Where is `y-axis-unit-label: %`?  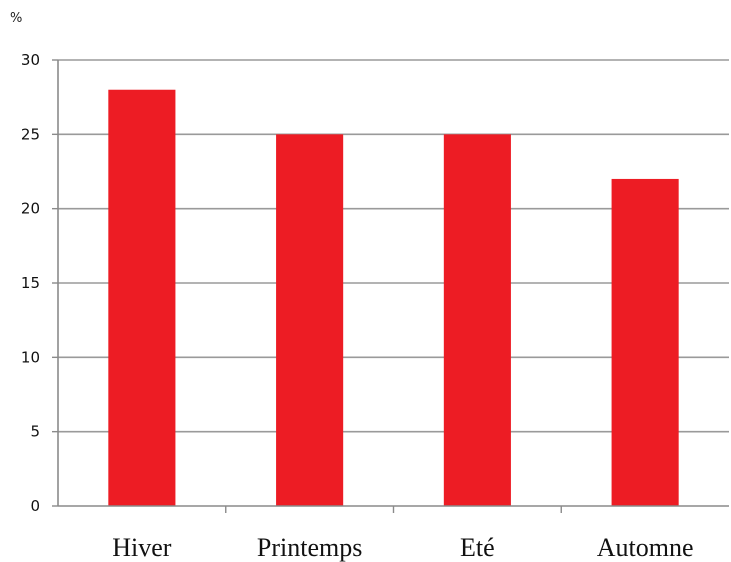 y-axis-unit-label: % is located at coordinates (16, 18).